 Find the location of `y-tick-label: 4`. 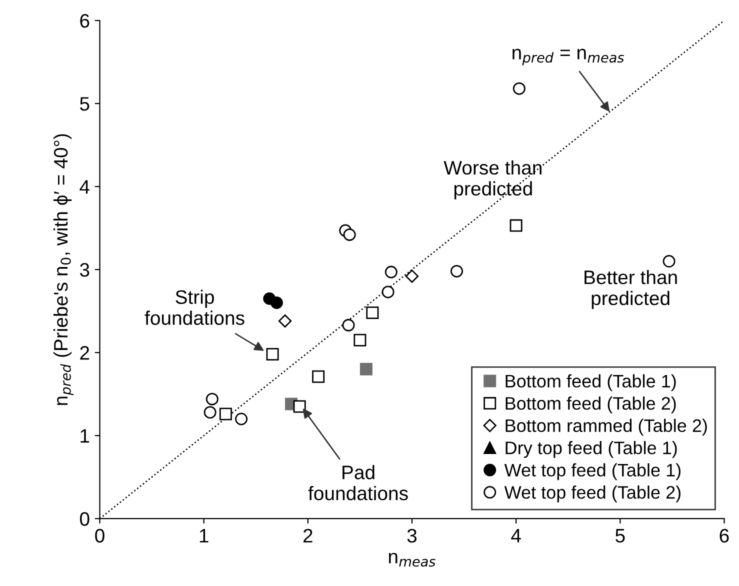

y-tick-label: 4 is located at coordinates (85, 187).